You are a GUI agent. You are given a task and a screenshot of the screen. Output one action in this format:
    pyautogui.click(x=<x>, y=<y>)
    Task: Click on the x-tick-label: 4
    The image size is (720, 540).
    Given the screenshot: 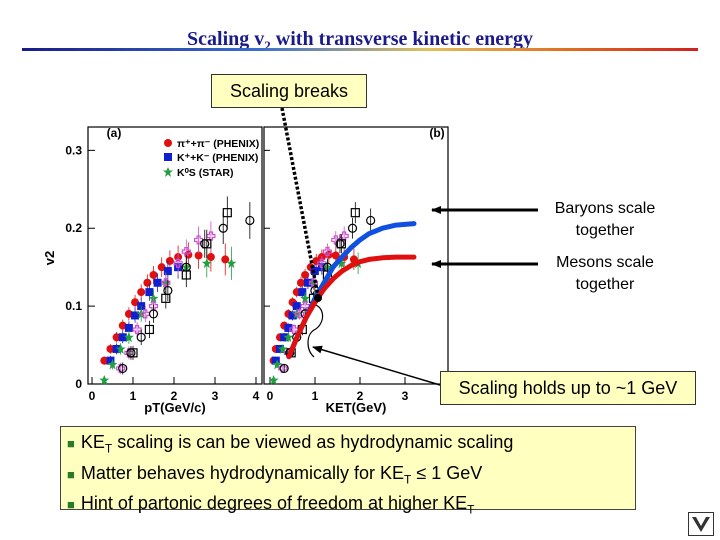 What is the action you would take?
    pyautogui.click(x=256, y=396)
    